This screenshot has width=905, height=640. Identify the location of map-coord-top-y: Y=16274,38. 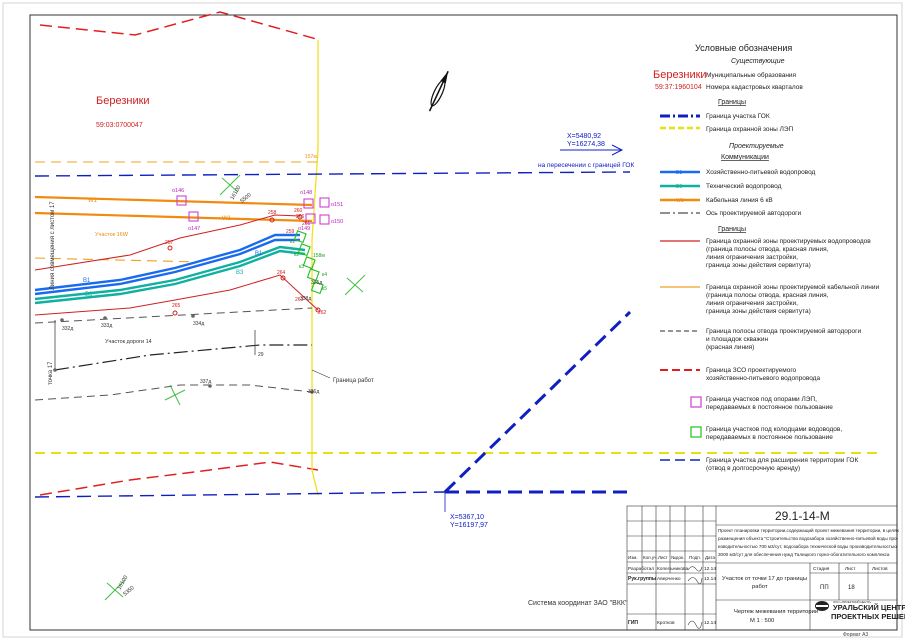
(586, 144).